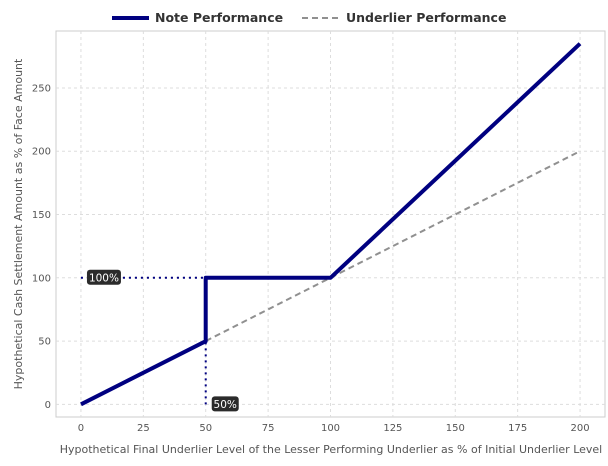 This screenshot has width=608, height=466. What do you see at coordinates (309, 17) in the screenshot?
I see `legend: Note Performance Underlier Performance` at bounding box center [309, 17].